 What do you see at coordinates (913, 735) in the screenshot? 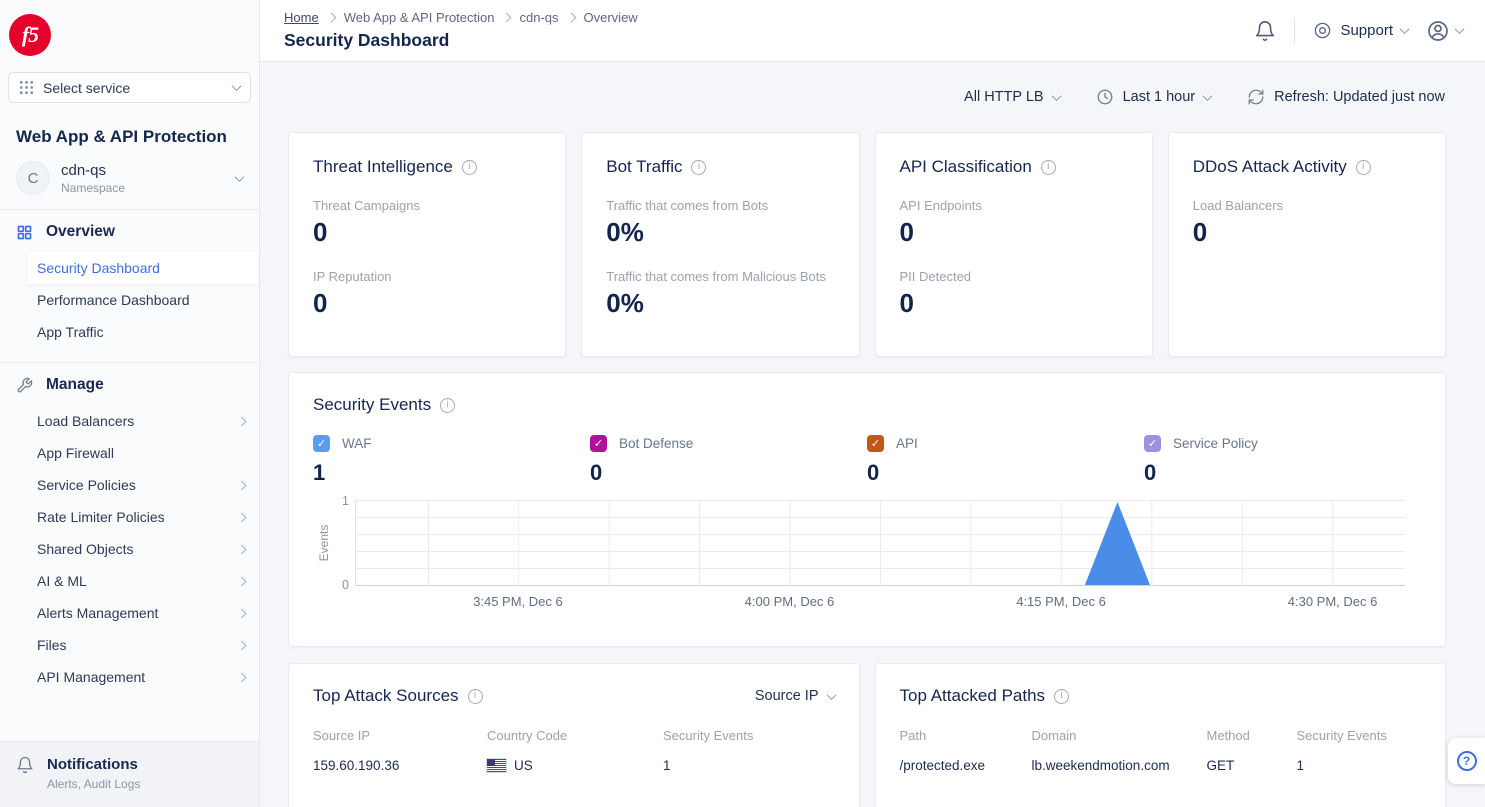
I see `column-header: Path` at bounding box center [913, 735].